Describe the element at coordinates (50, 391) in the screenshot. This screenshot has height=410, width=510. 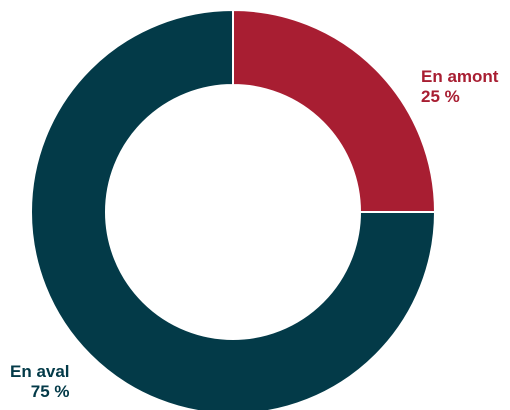
I see `slice-label-en-aval-value: 75 %` at that location.